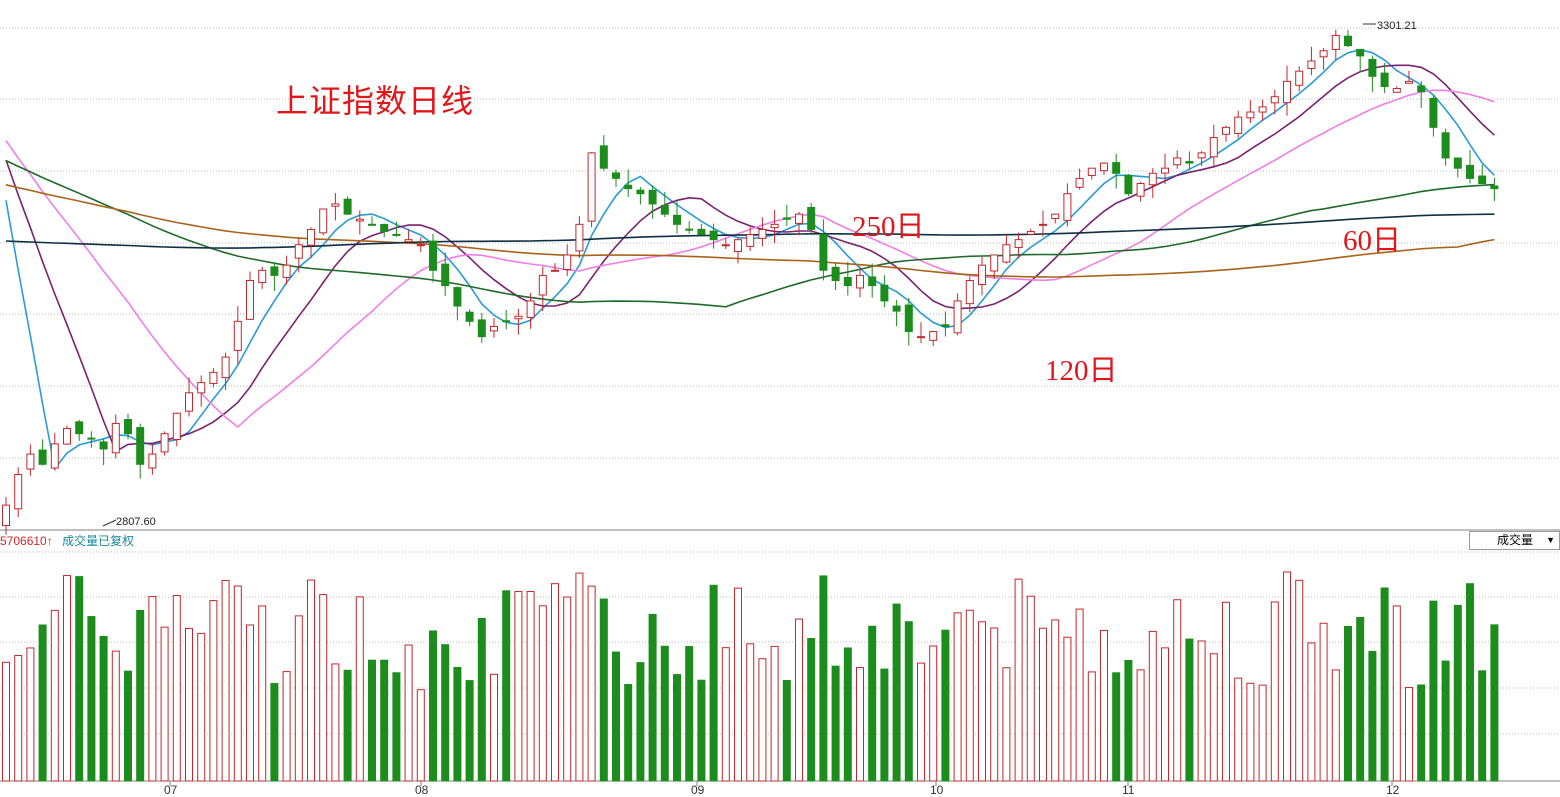 The height and width of the screenshot is (797, 1560). What do you see at coordinates (1128, 790) in the screenshot?
I see `x-tick-label: 11` at bounding box center [1128, 790].